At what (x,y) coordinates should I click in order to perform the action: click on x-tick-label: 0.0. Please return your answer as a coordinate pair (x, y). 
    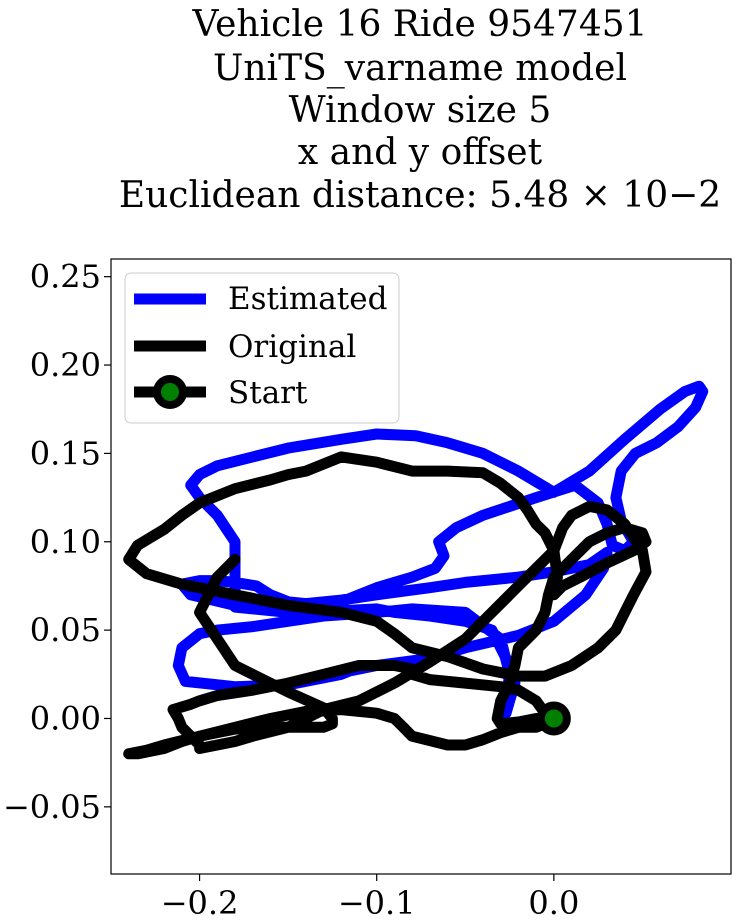
    Looking at the image, I should click on (553, 902).